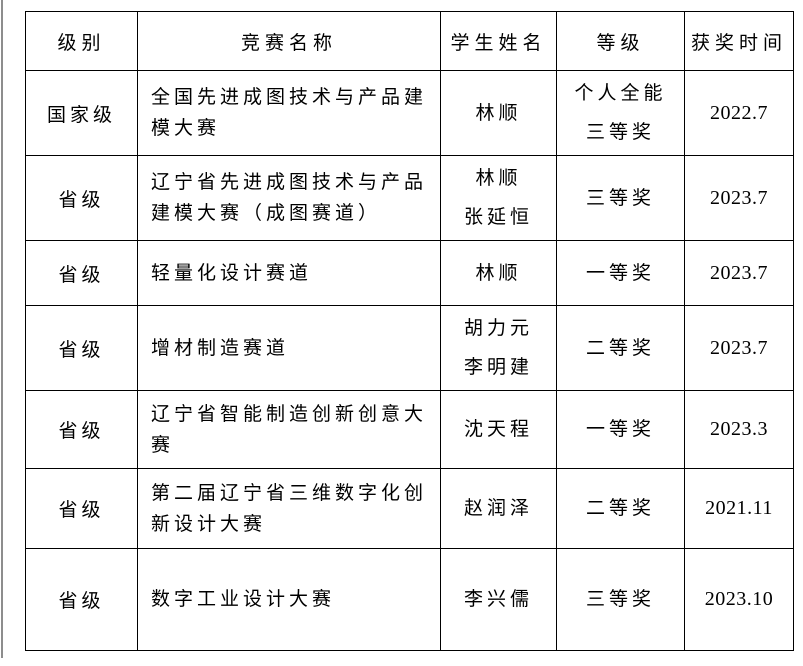 The image size is (803, 666). Describe the element at coordinates (620, 113) in the screenshot. I see `cell-award-grade: 个人全能 三等奖` at that location.